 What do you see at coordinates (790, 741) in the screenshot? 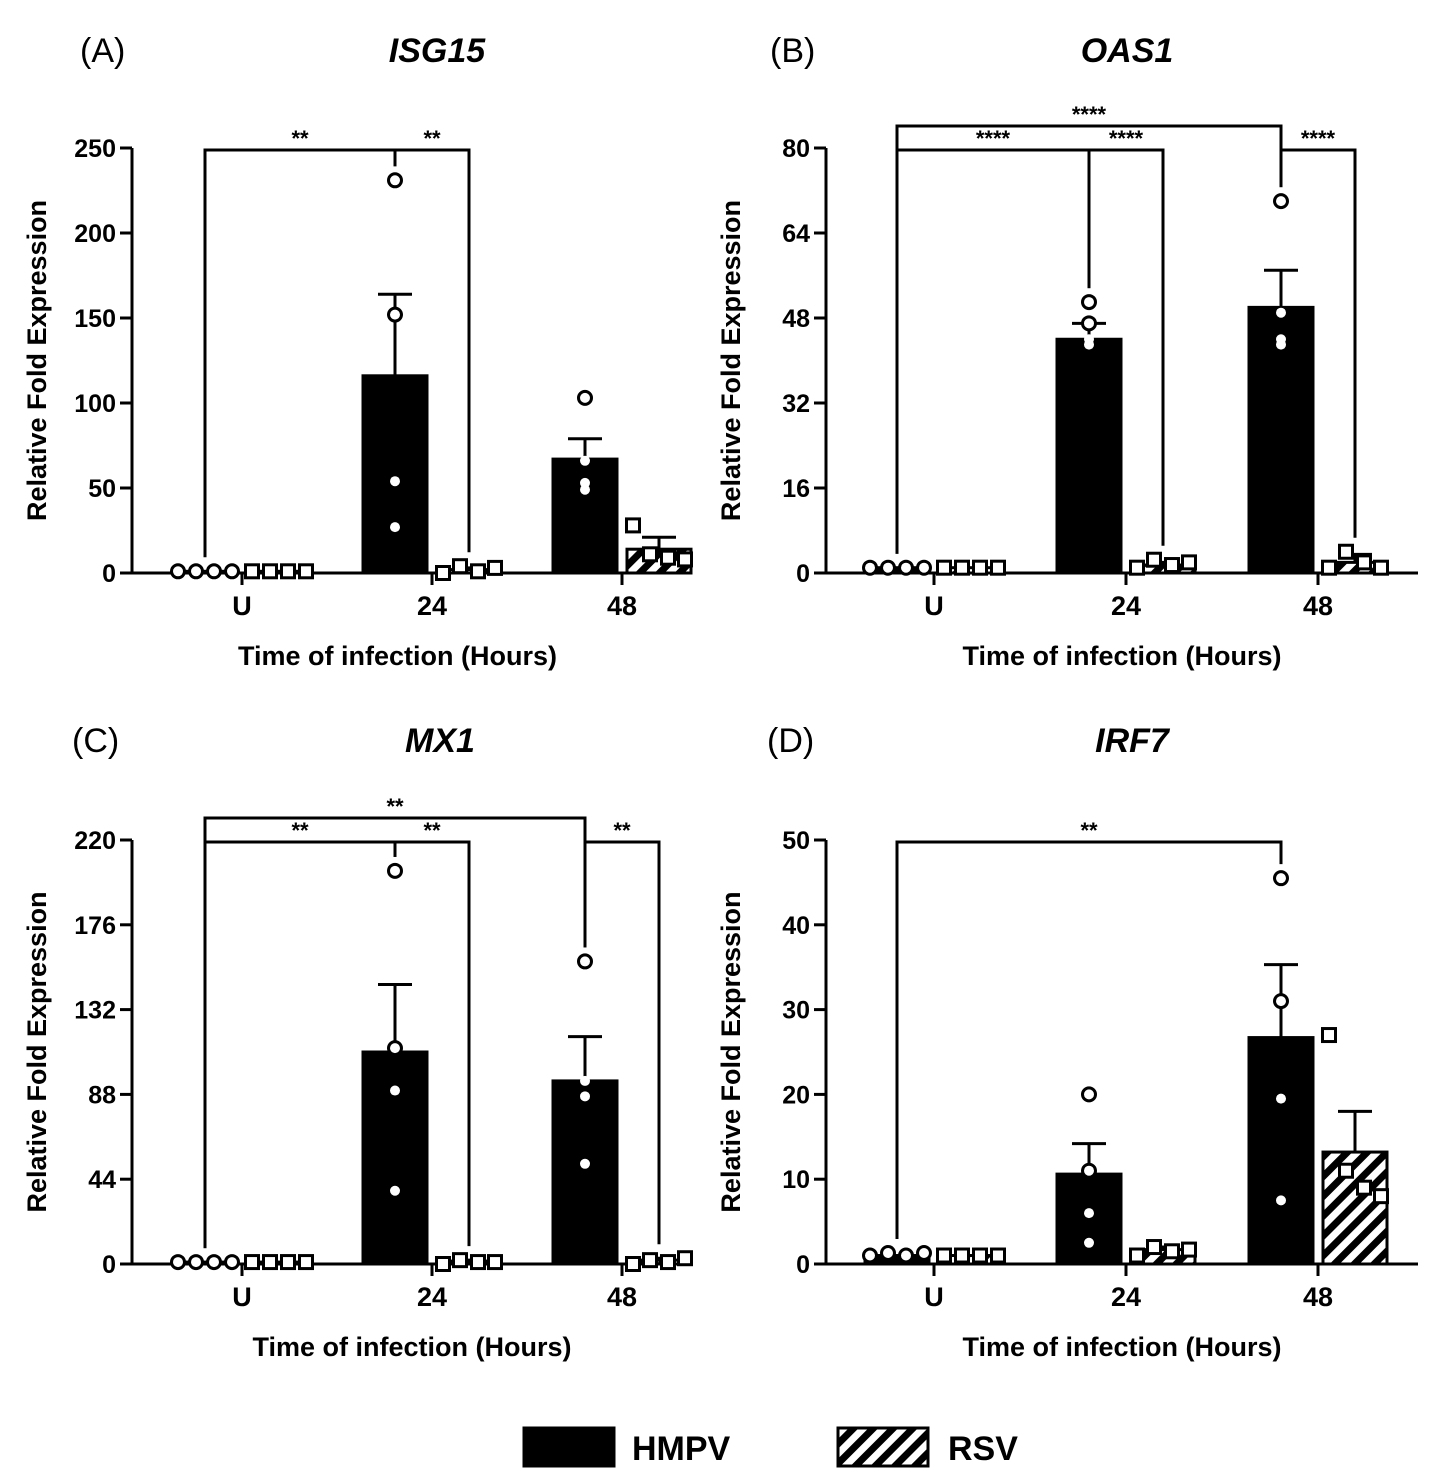
I see `panel-label: (D)` at bounding box center [790, 741].